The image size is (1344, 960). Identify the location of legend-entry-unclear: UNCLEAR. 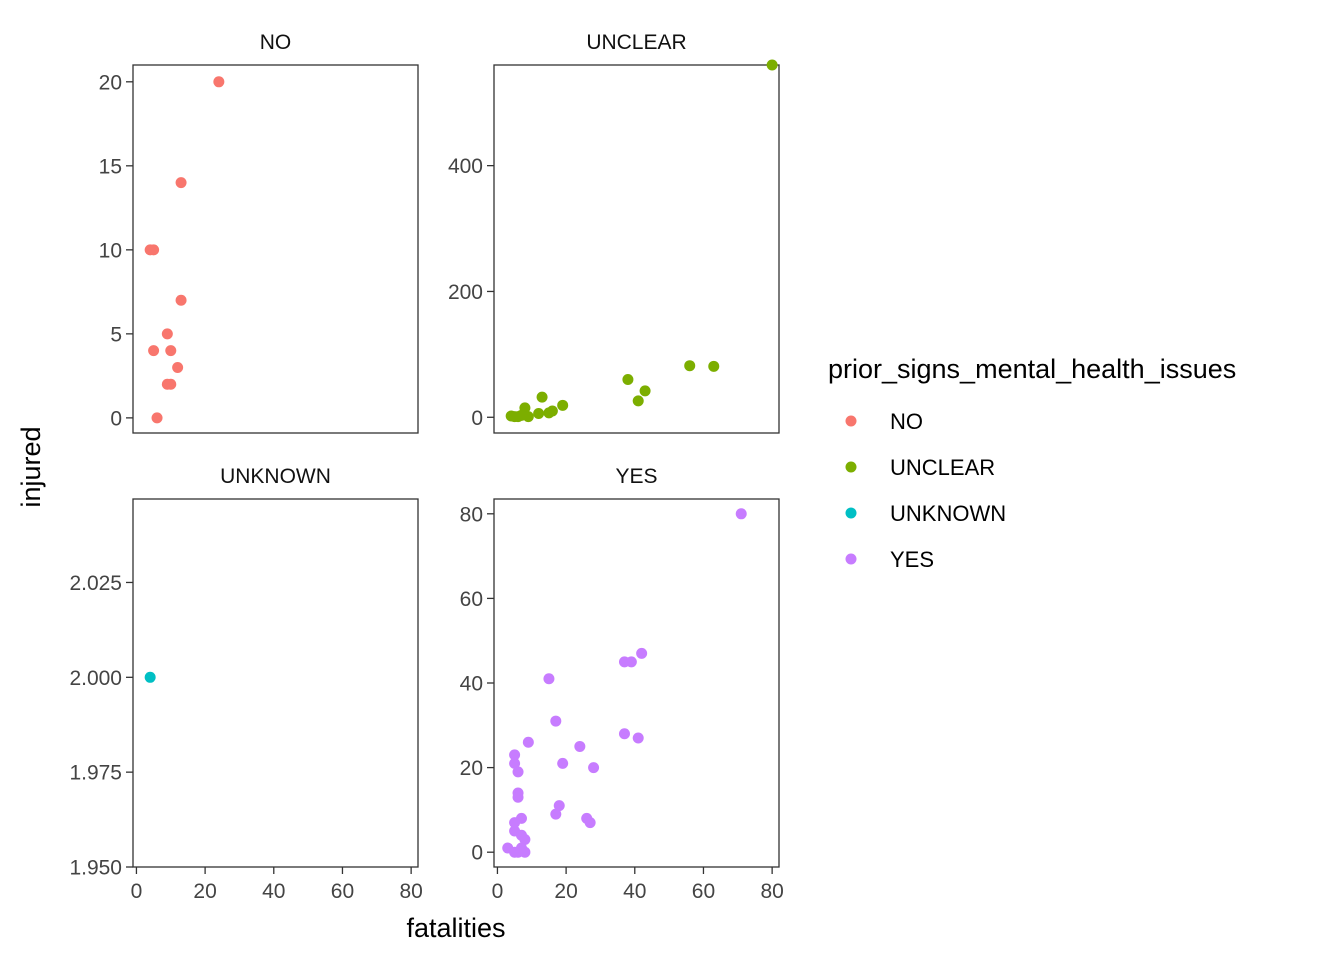
(920, 467).